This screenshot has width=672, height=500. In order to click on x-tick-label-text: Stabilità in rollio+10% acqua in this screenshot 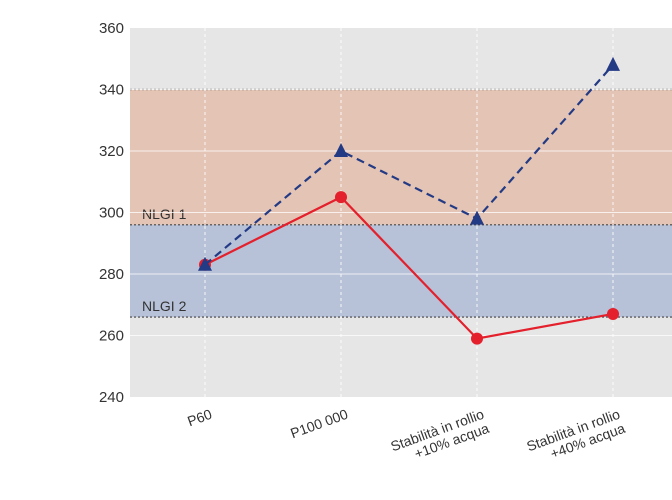, I will do `click(439, 437)`.